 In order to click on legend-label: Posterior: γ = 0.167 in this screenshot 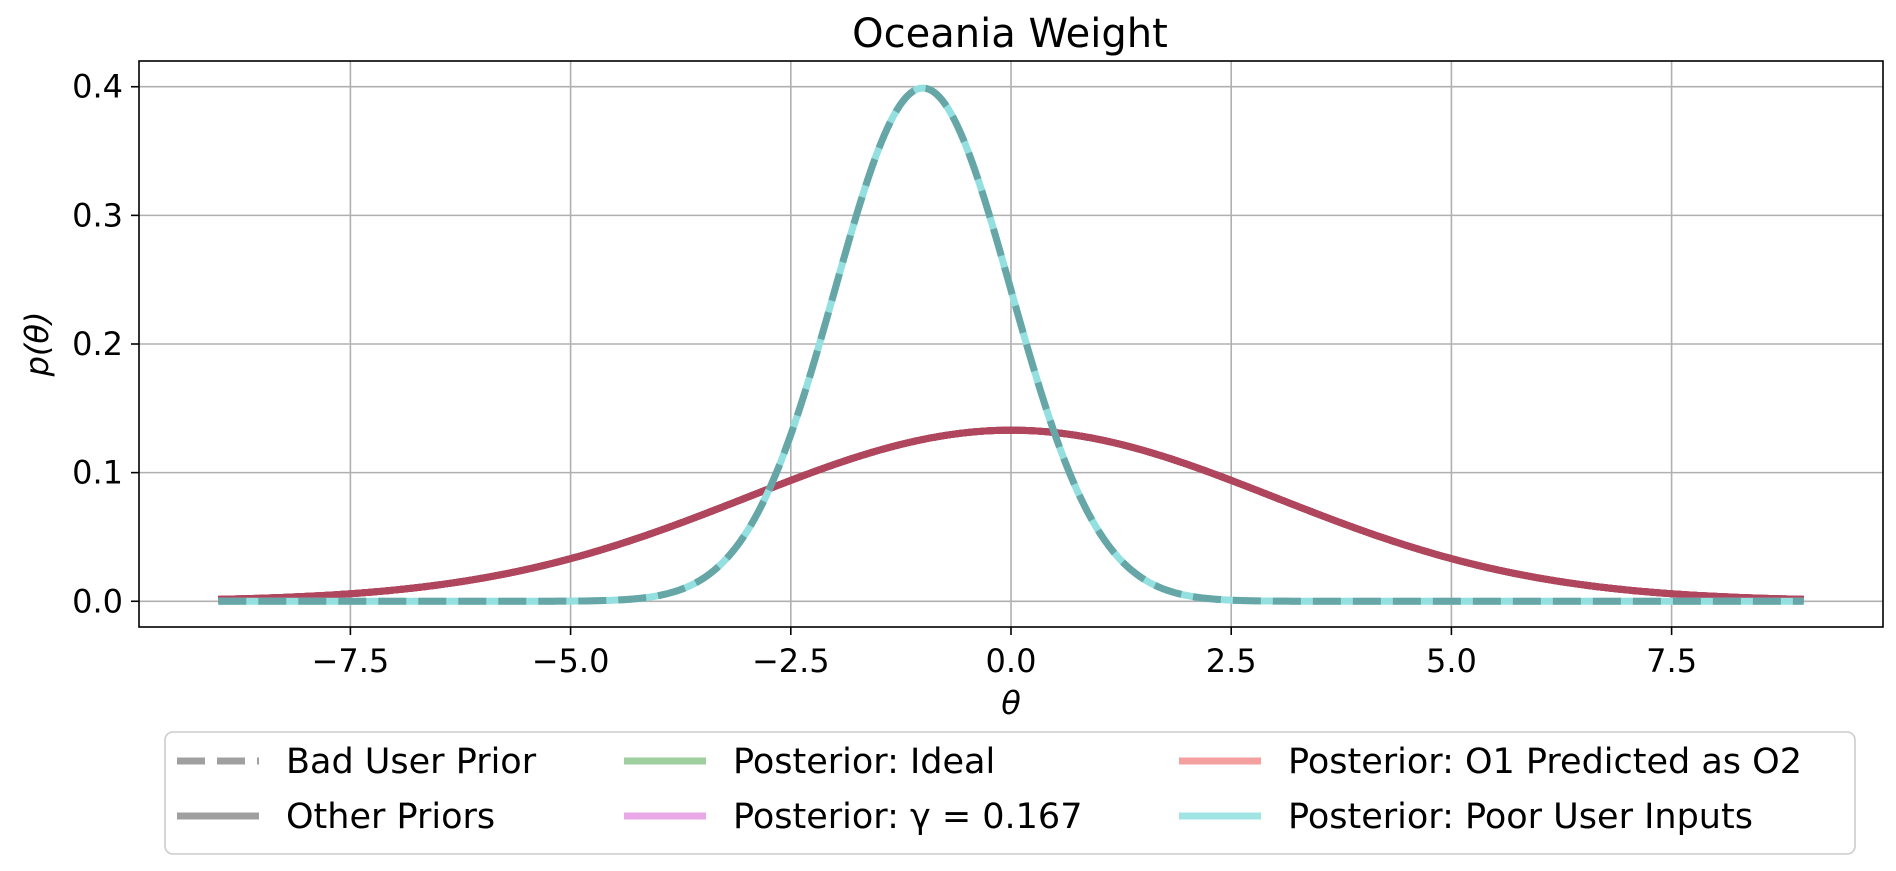, I will do `click(907, 817)`.